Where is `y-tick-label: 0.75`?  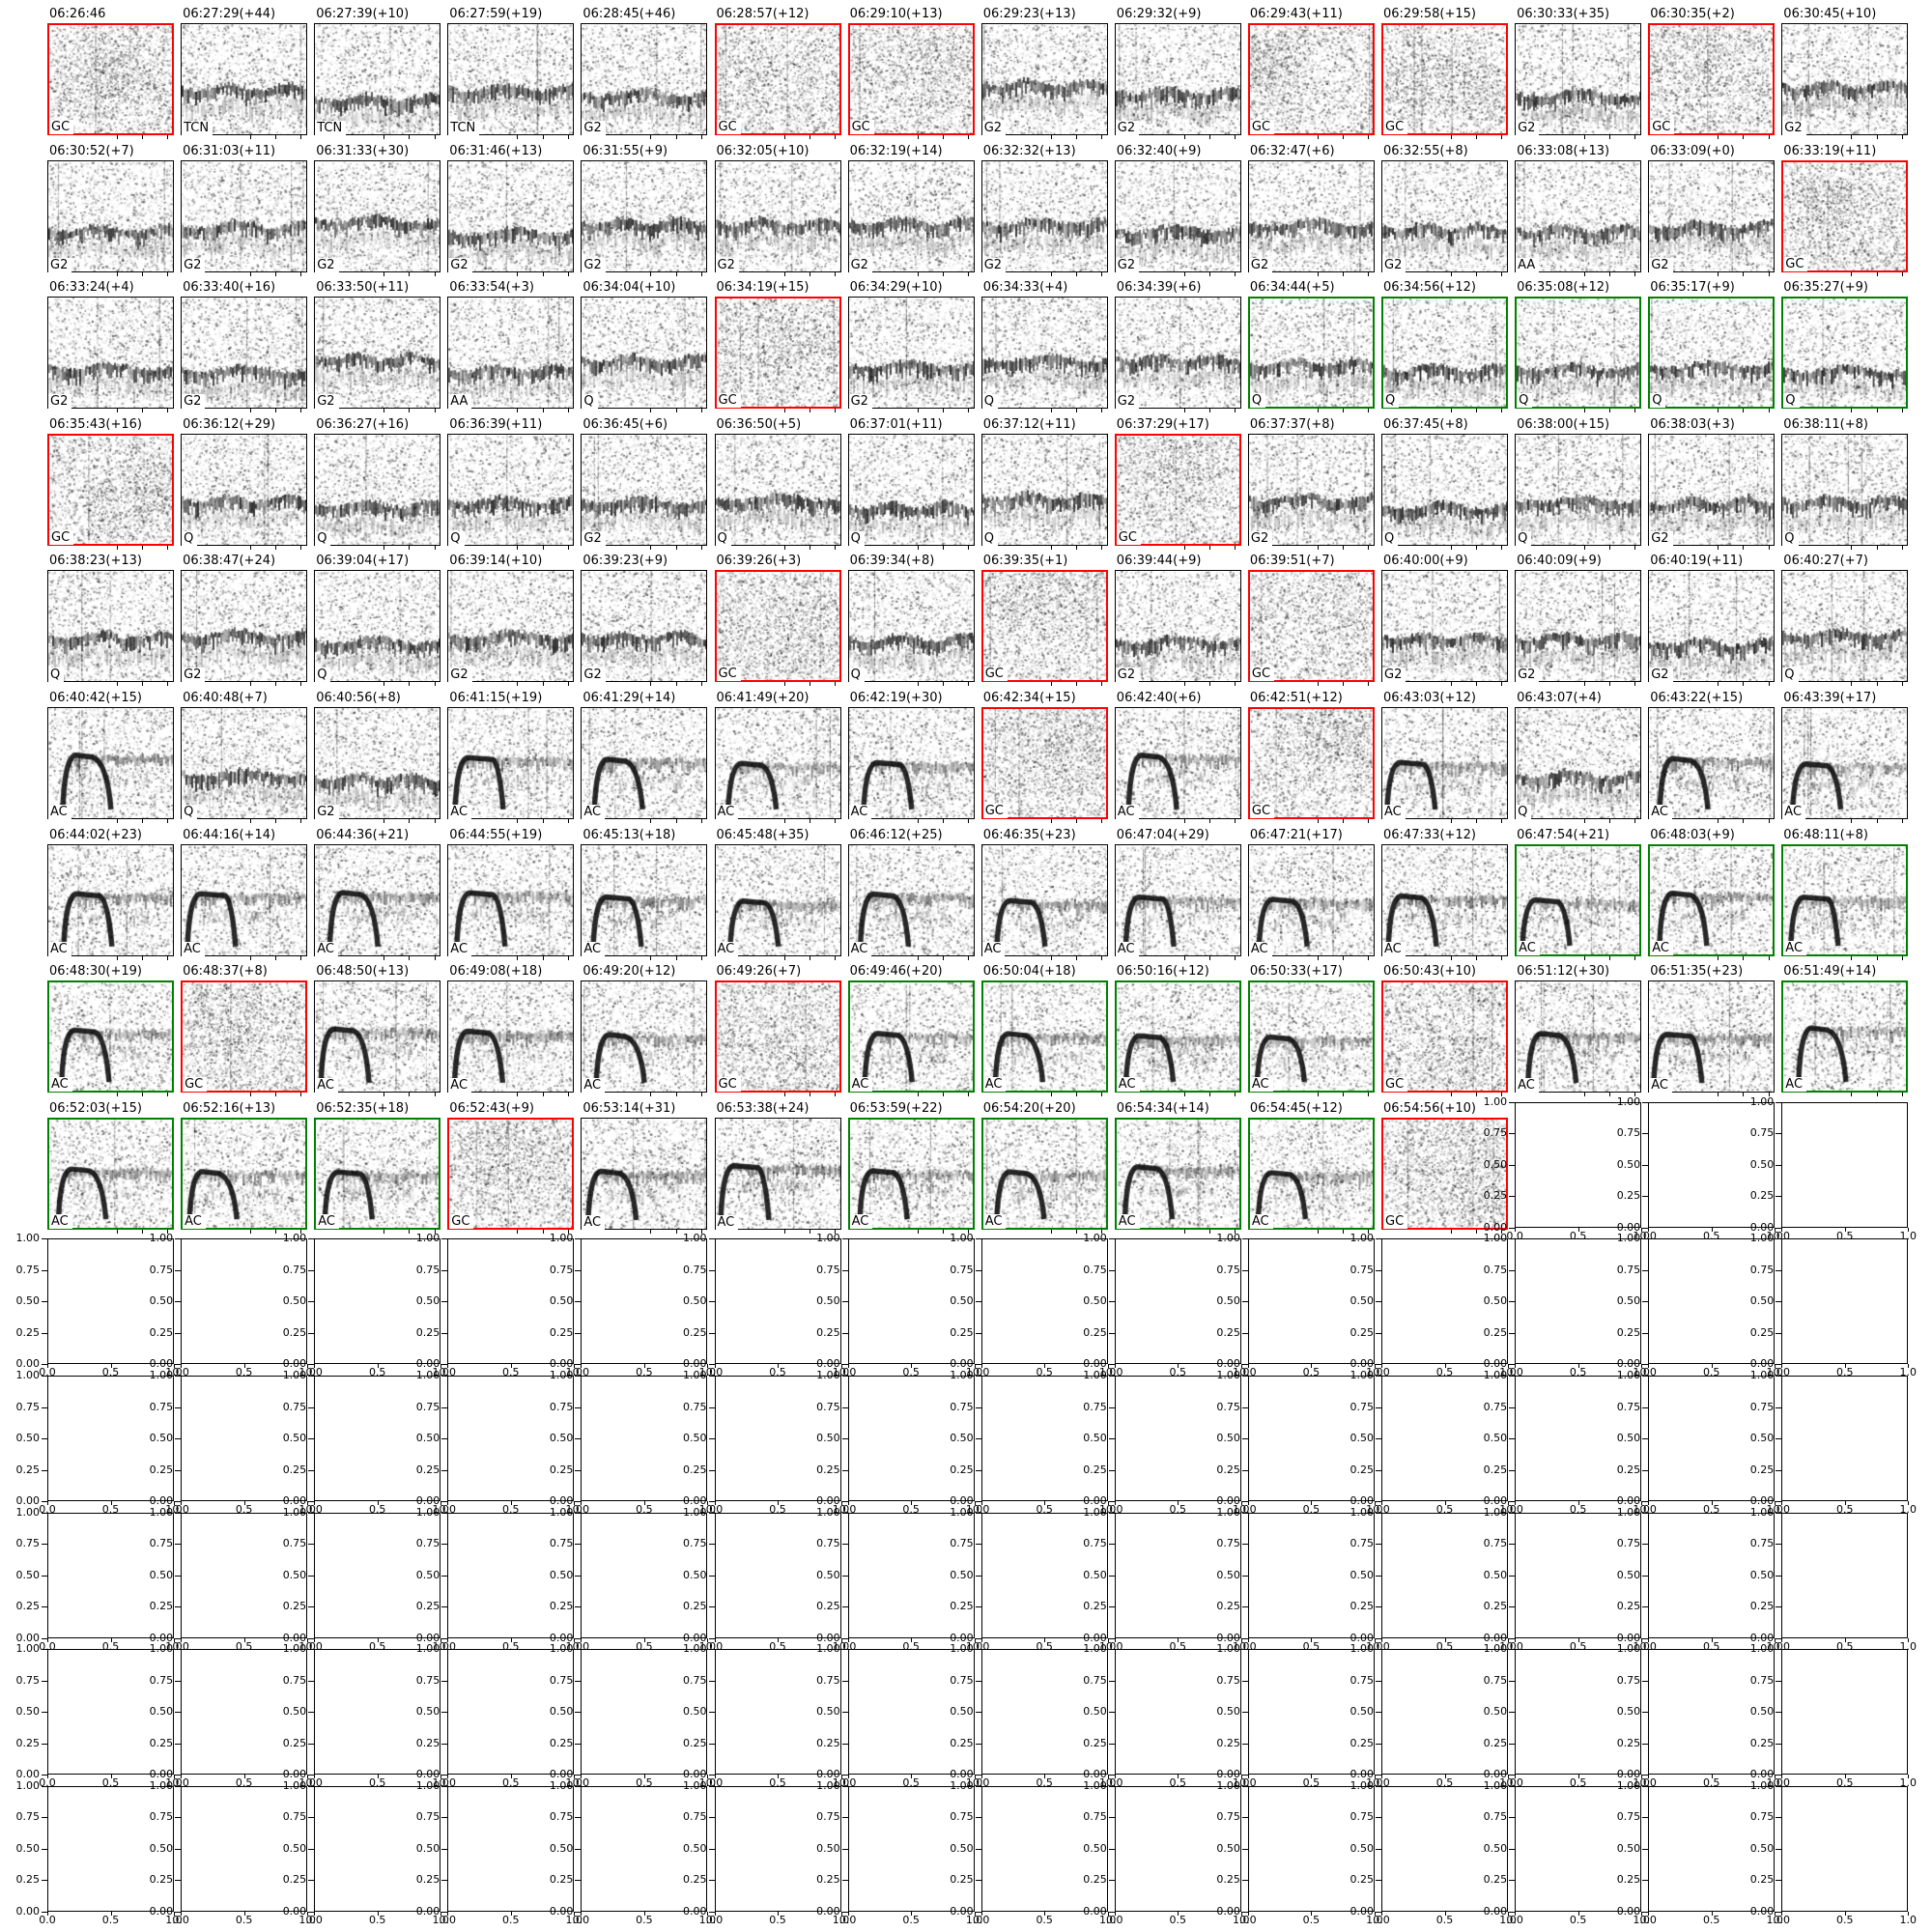
y-tick-label: 0.75 is located at coordinates (1362, 1269).